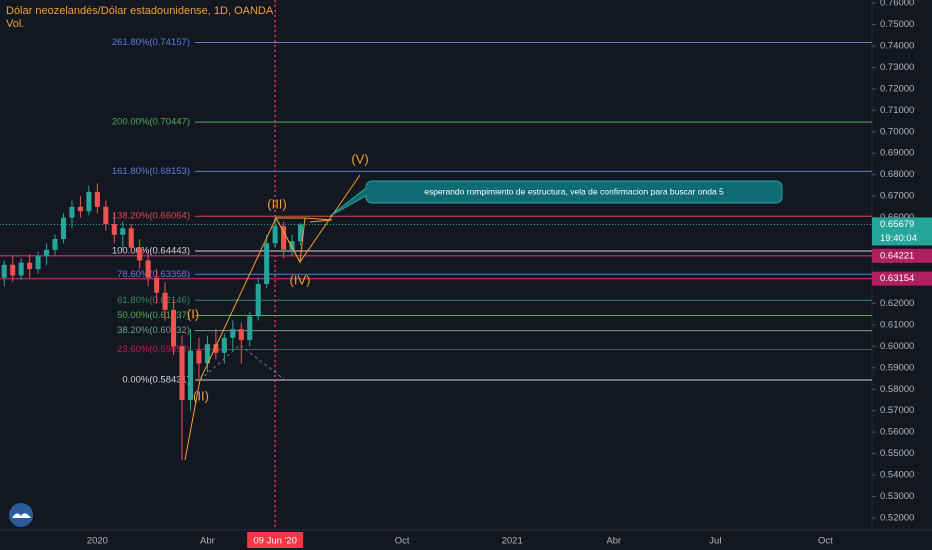  I want to click on y-tick-label: 0.59000, so click(897, 367).